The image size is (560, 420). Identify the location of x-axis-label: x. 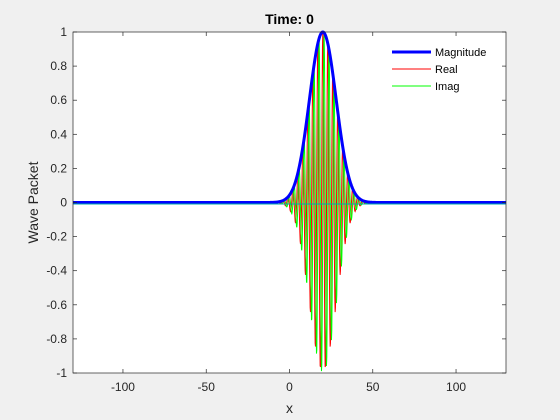
(289, 408).